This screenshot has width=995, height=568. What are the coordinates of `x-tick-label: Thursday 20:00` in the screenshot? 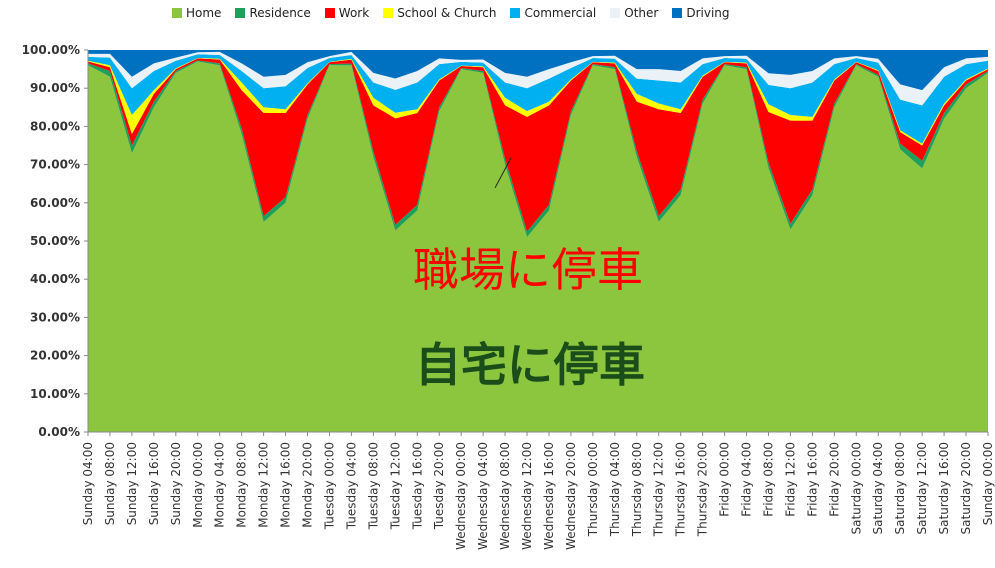 It's located at (703, 489).